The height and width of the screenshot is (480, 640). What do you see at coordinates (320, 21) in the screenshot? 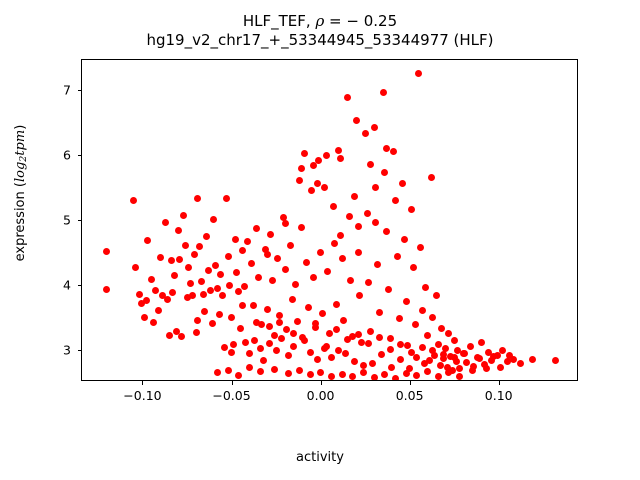
I see `title-line-1: HLF_TEF, ρ = − 0.25` at bounding box center [320, 21].